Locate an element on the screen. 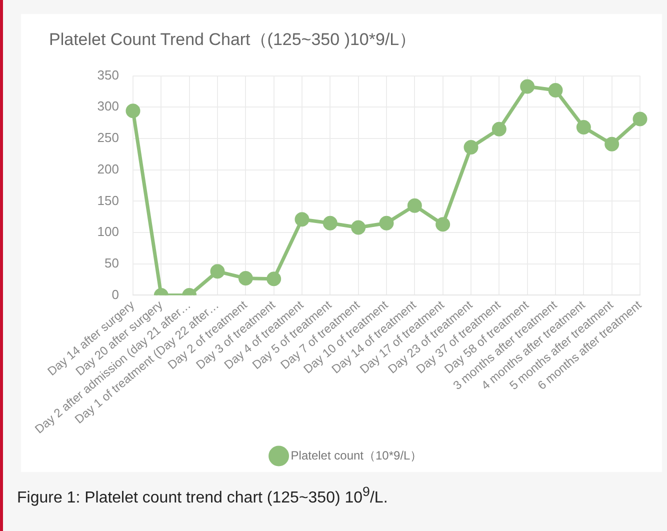 This screenshot has width=667, height=531. y-tick-label: 100 is located at coordinates (108, 232).